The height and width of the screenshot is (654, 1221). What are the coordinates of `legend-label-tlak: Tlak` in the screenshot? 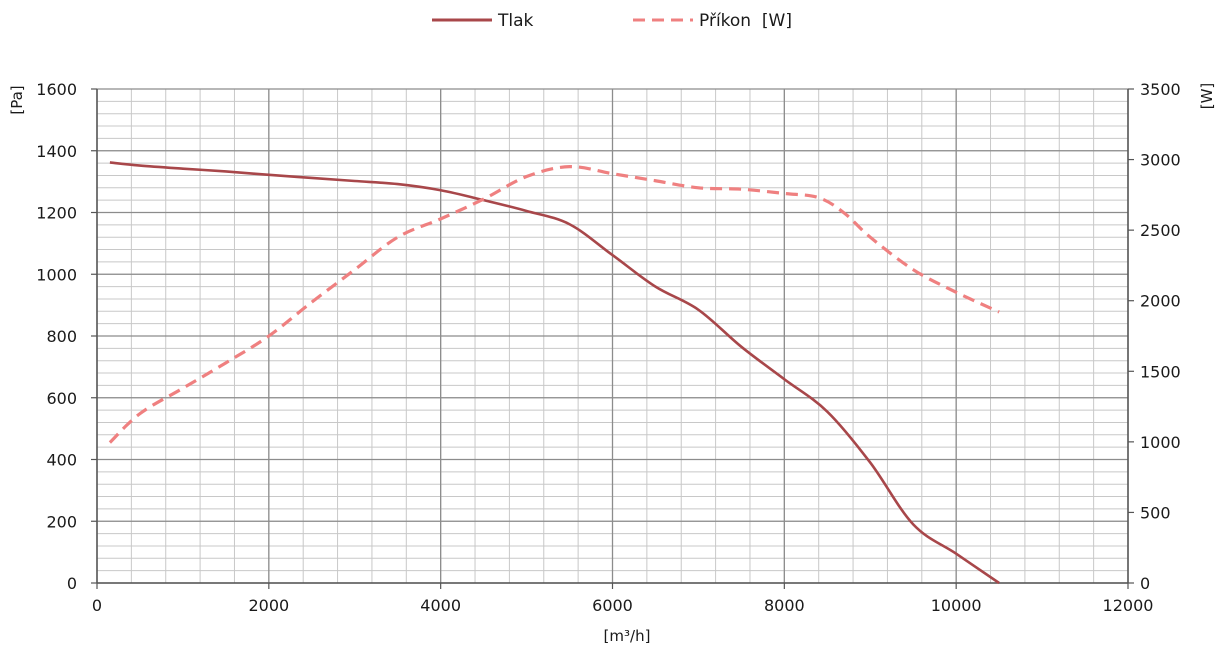 It's located at (515, 21).